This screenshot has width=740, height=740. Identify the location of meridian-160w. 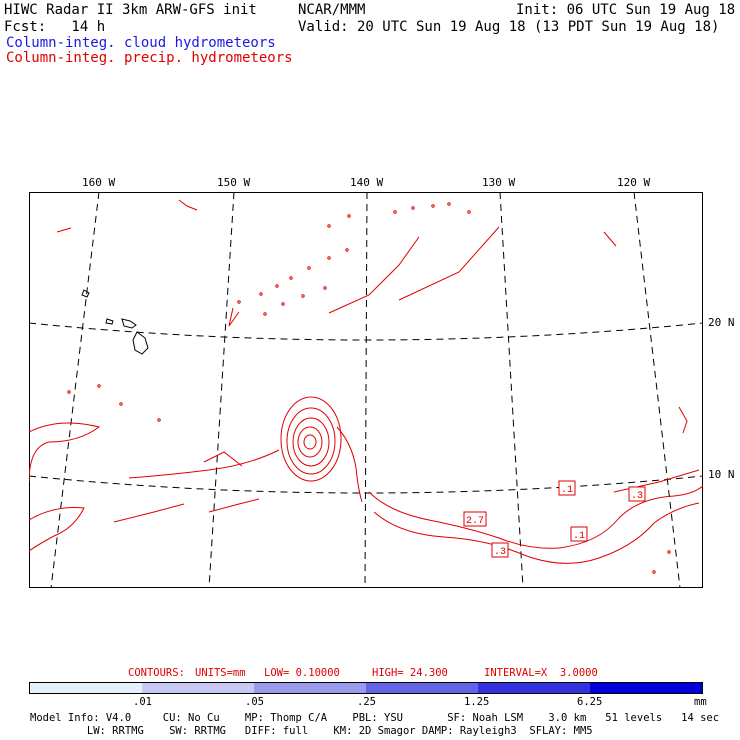
(75, 390).